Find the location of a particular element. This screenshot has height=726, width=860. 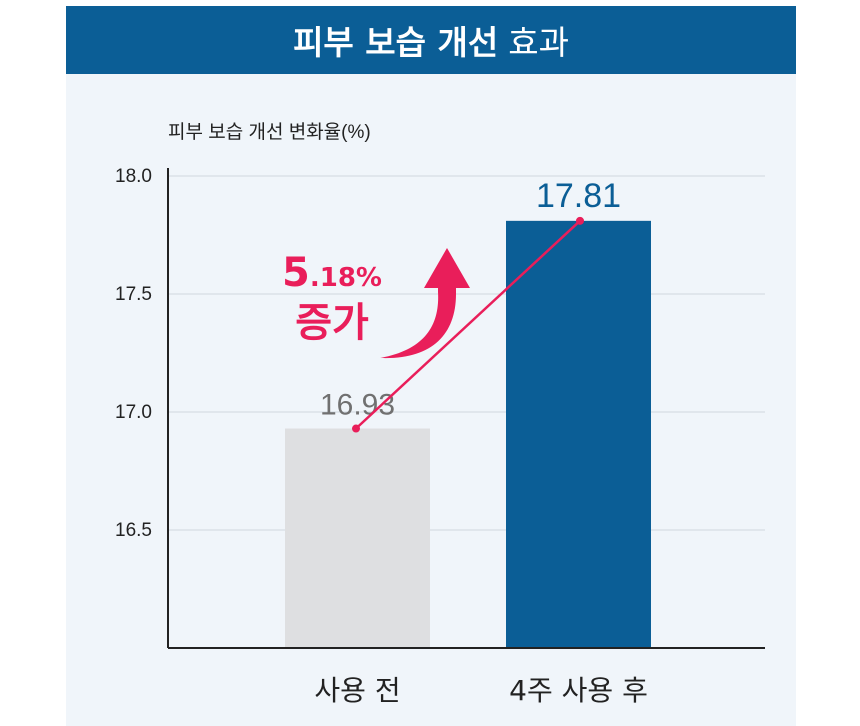

chart-header: 피부 보습 개선 효과 is located at coordinates (431, 40).